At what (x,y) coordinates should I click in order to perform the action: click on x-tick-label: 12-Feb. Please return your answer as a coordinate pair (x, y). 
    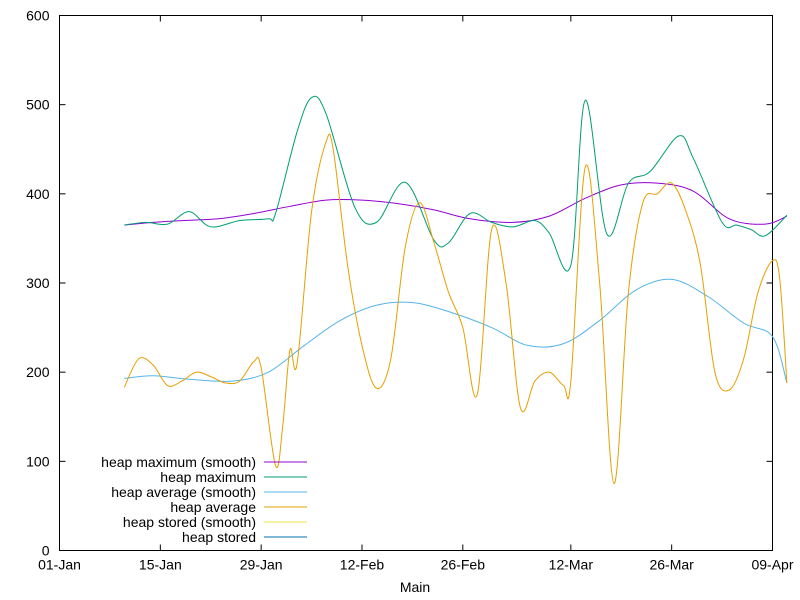
    Looking at the image, I should click on (362, 565).